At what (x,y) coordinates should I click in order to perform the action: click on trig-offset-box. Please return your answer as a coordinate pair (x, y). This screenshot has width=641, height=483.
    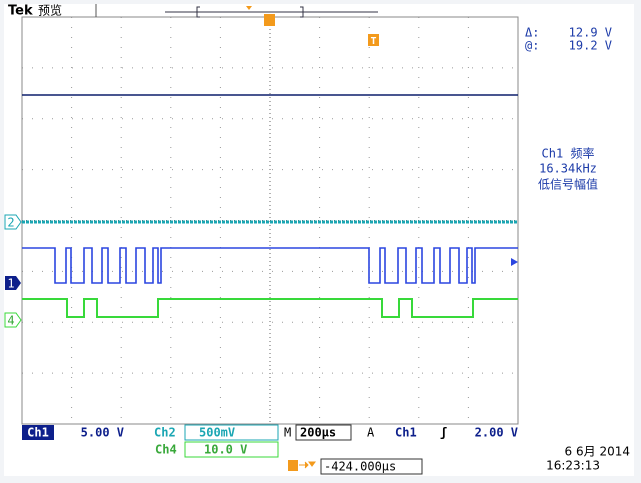
    Looking at the image, I should click on (371, 466).